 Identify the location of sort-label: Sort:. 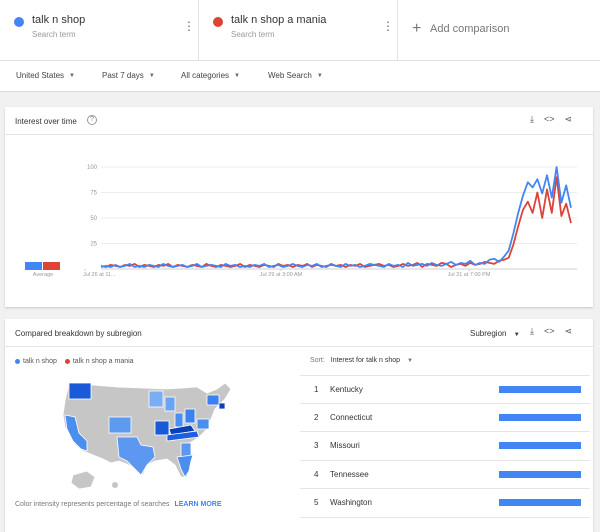
(317, 360).